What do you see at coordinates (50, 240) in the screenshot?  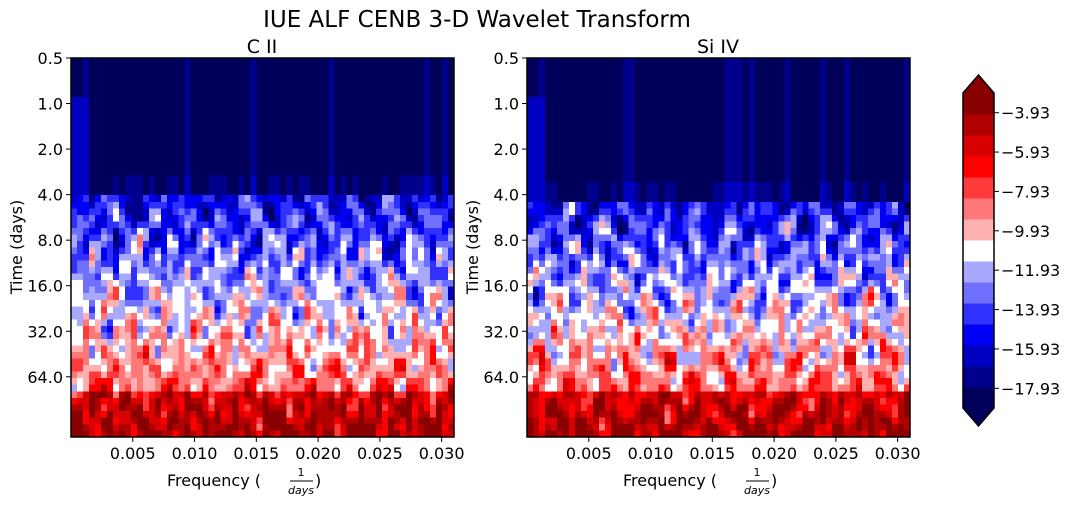 I see `y-tick-label: 8.0` at bounding box center [50, 240].